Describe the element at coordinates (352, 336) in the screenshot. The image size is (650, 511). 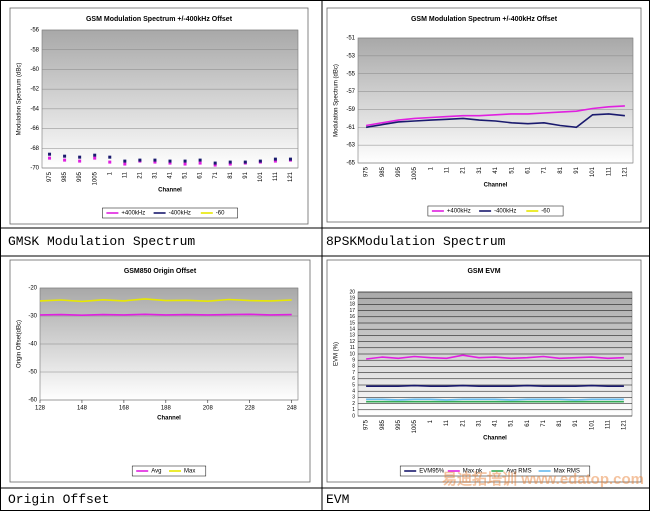
I see `y-tick-label: 13` at that location.